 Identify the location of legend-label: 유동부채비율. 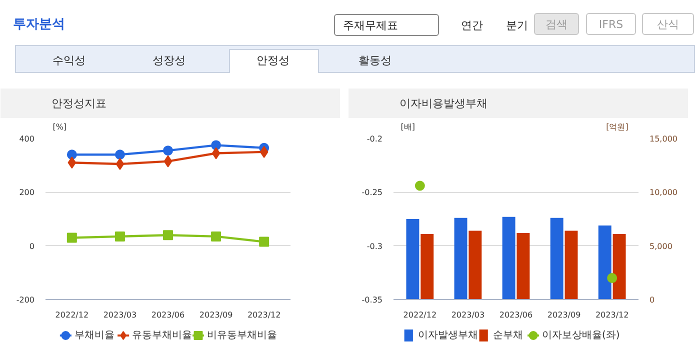
(162, 335).